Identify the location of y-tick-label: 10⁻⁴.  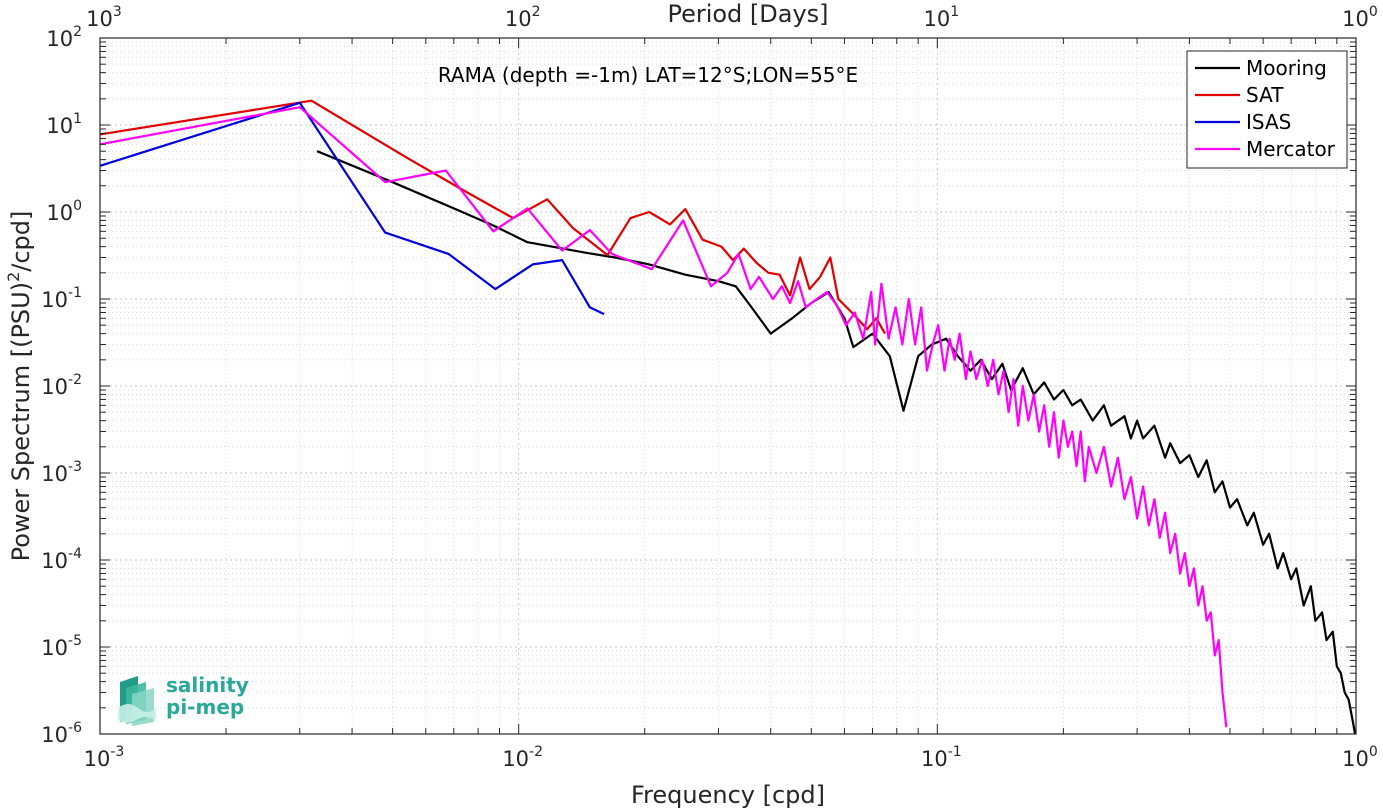
(61, 559).